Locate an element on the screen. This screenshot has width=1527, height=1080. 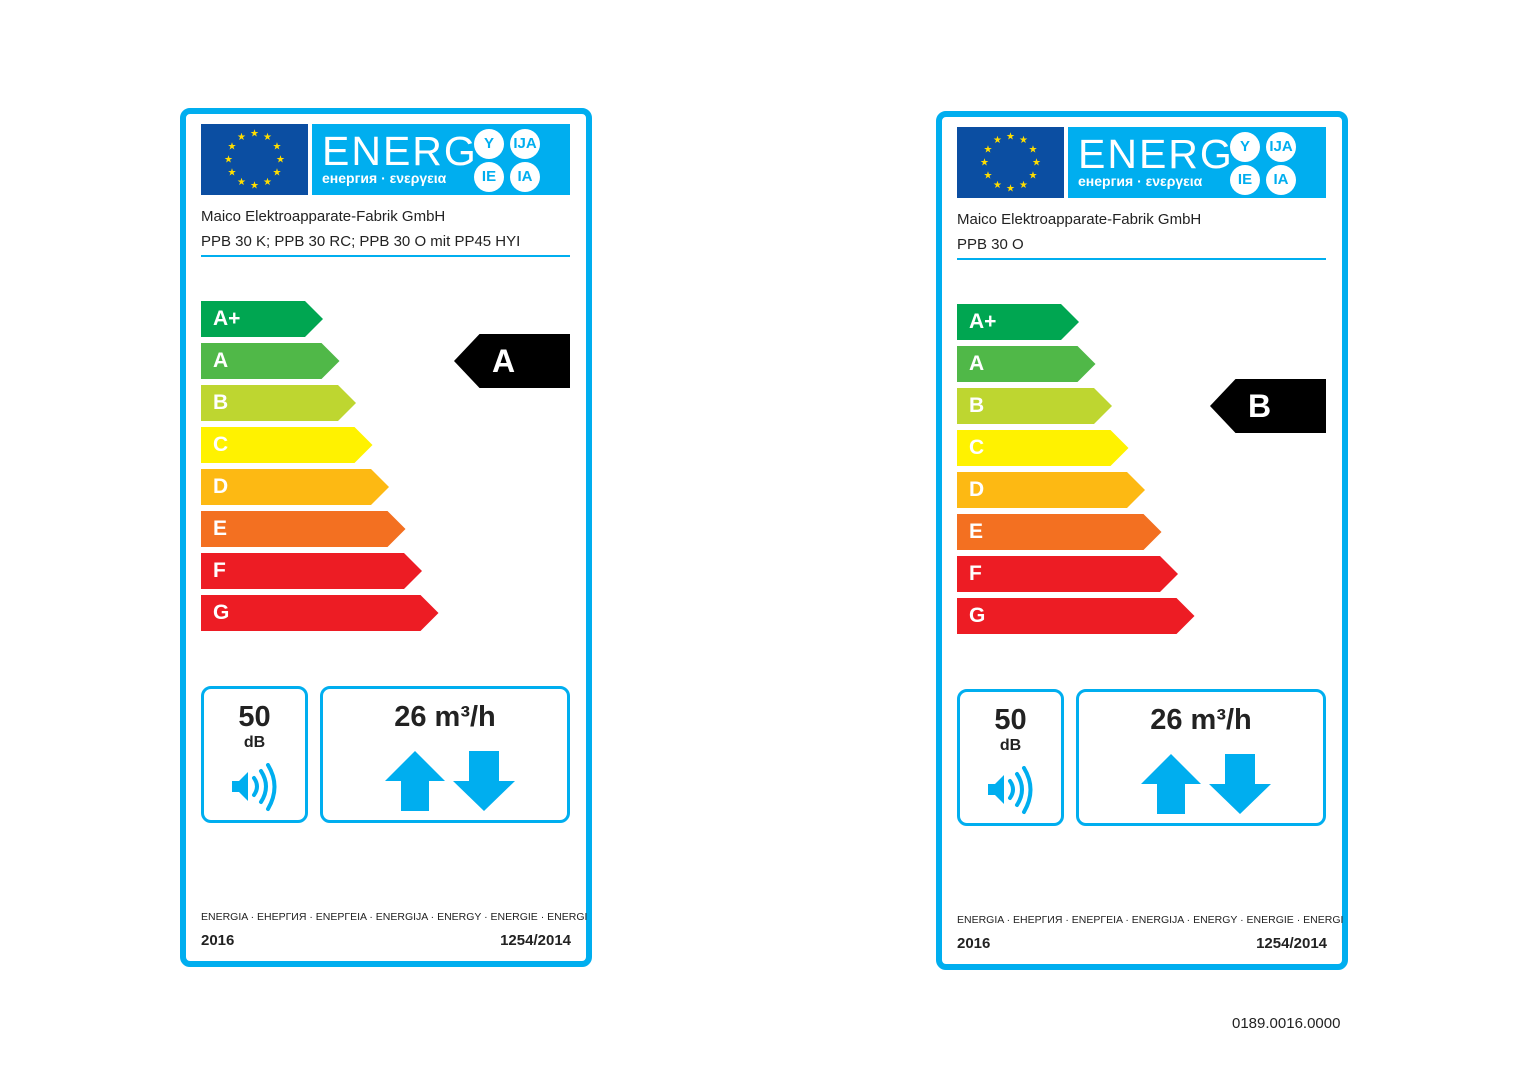
energy-class-bar: E is located at coordinates (1059, 532).